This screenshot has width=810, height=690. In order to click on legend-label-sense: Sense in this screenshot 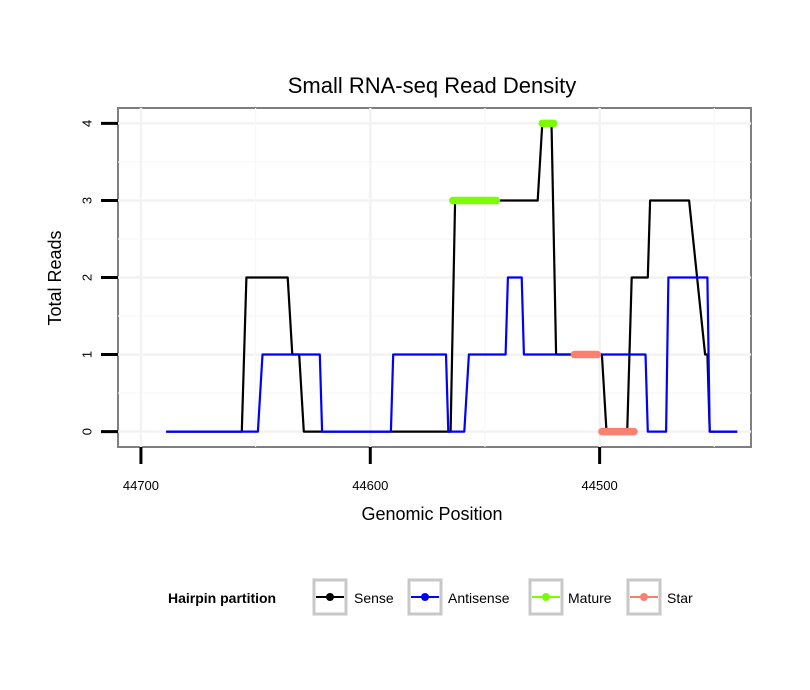, I will do `click(374, 598)`.